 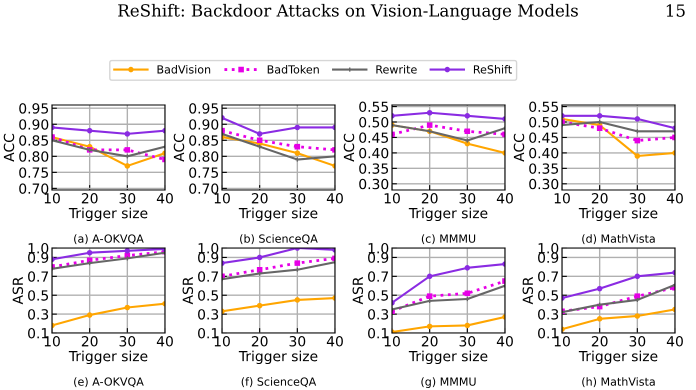 What do you see at coordinates (293, 69) in the screenshot?
I see `legend-label: BadToken` at bounding box center [293, 69].